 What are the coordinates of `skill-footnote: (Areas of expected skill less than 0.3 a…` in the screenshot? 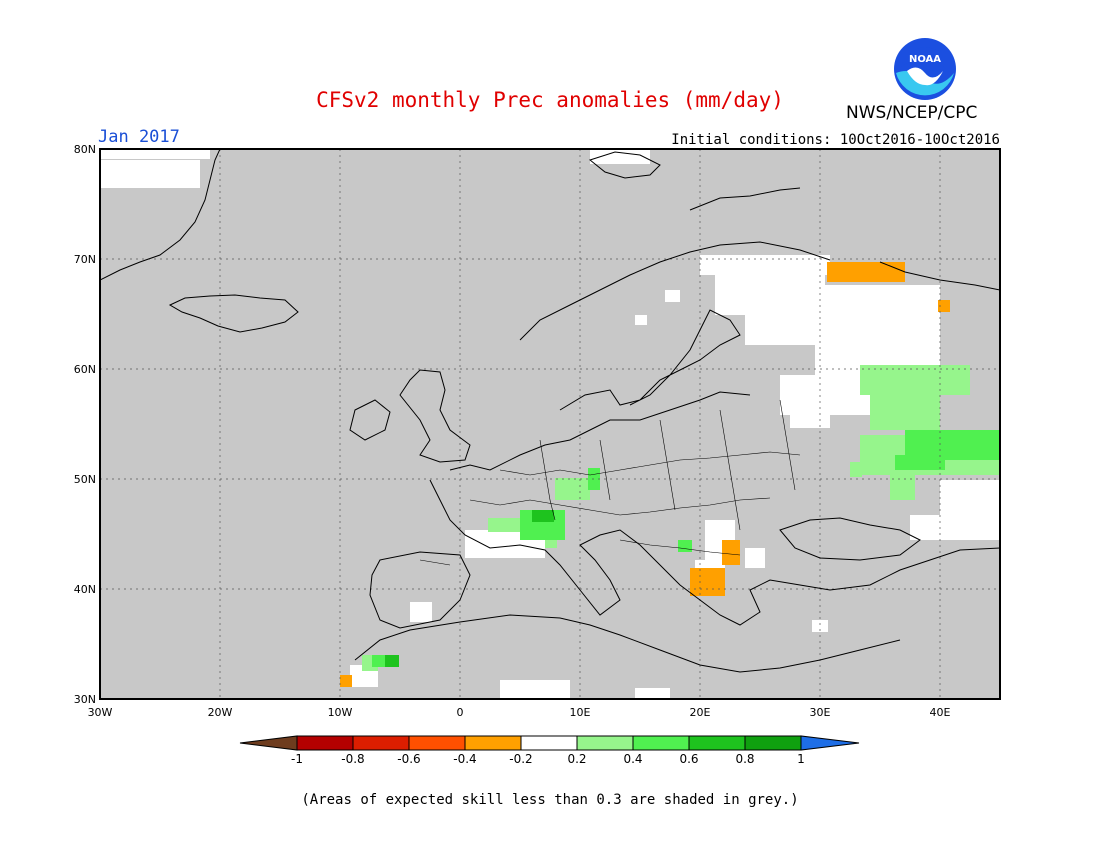 It's located at (550, 800).